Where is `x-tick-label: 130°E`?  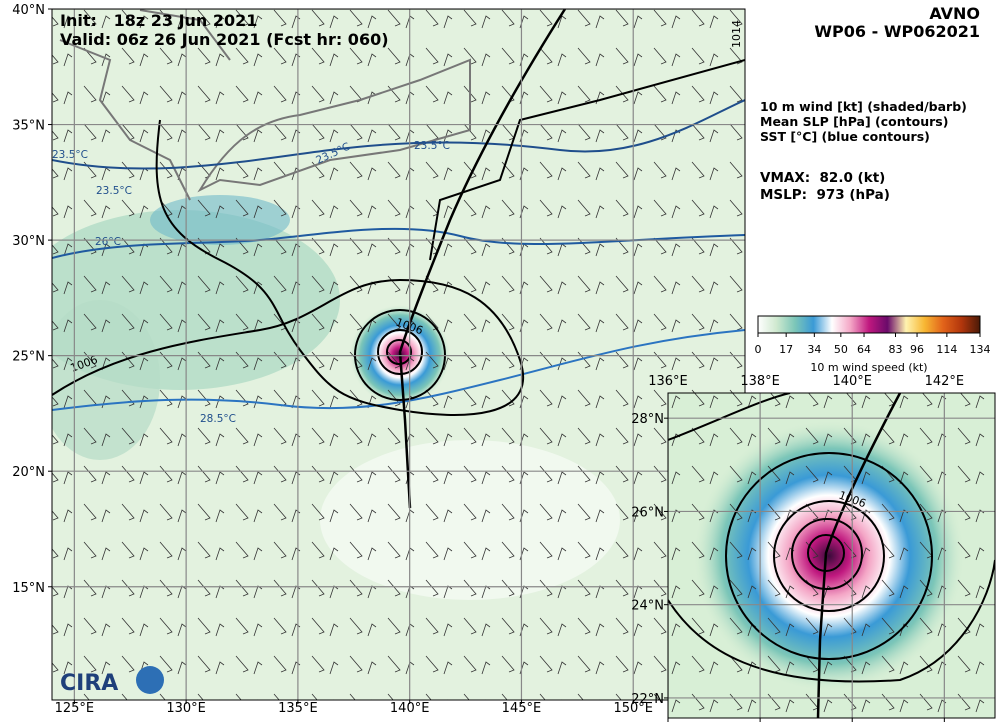
x-tick-label: 130°E is located at coordinates (186, 708).